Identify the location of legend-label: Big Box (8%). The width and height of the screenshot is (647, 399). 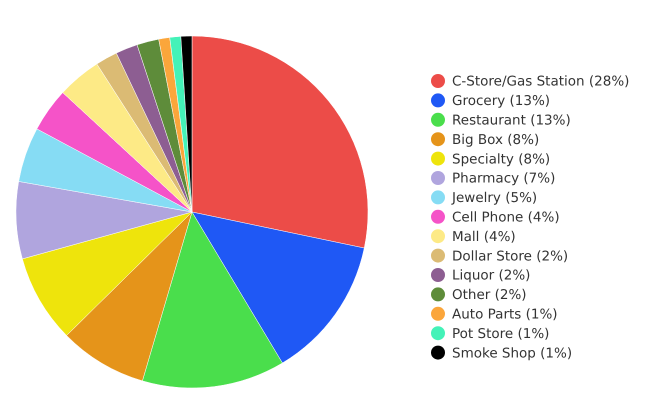
(496, 140).